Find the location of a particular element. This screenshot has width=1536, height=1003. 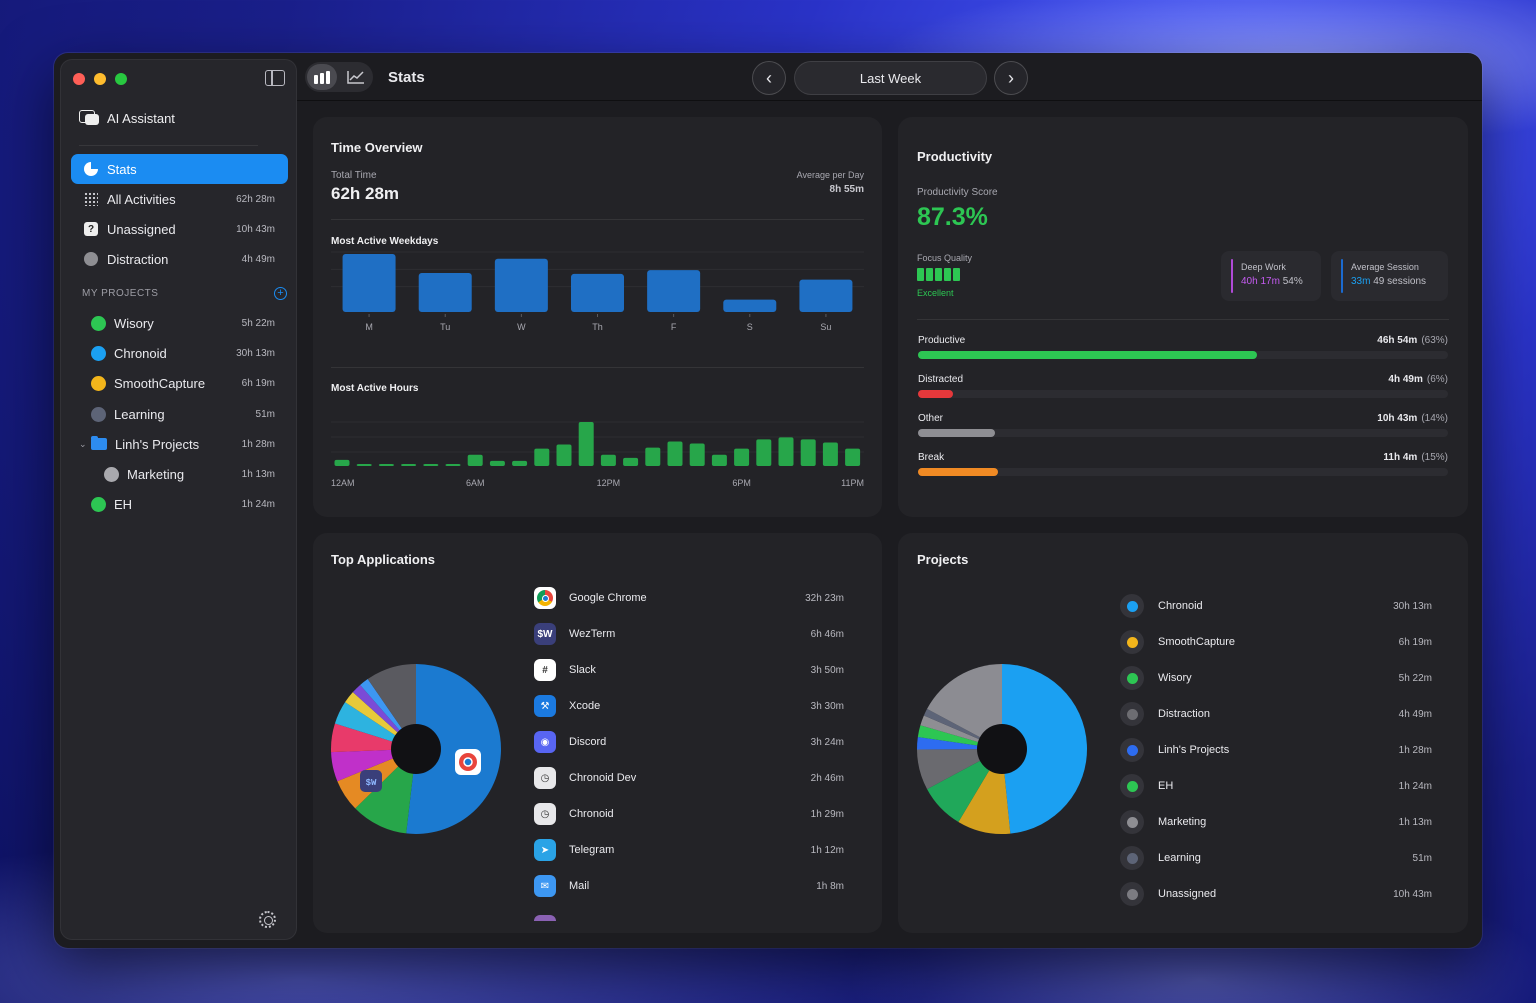

hours-chart-title: Most Active Hours is located at coordinates (375, 388).